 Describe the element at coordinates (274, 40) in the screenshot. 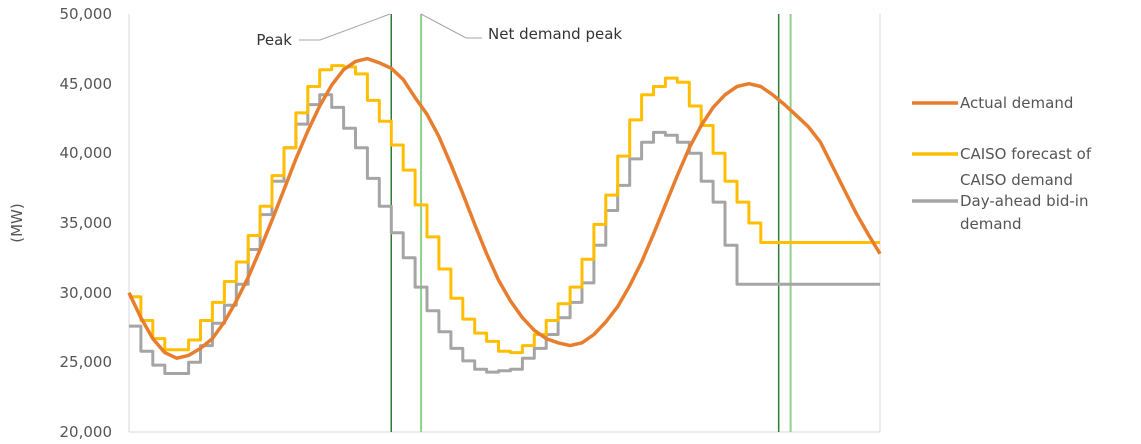

I see `peak-annotation: Peak` at that location.